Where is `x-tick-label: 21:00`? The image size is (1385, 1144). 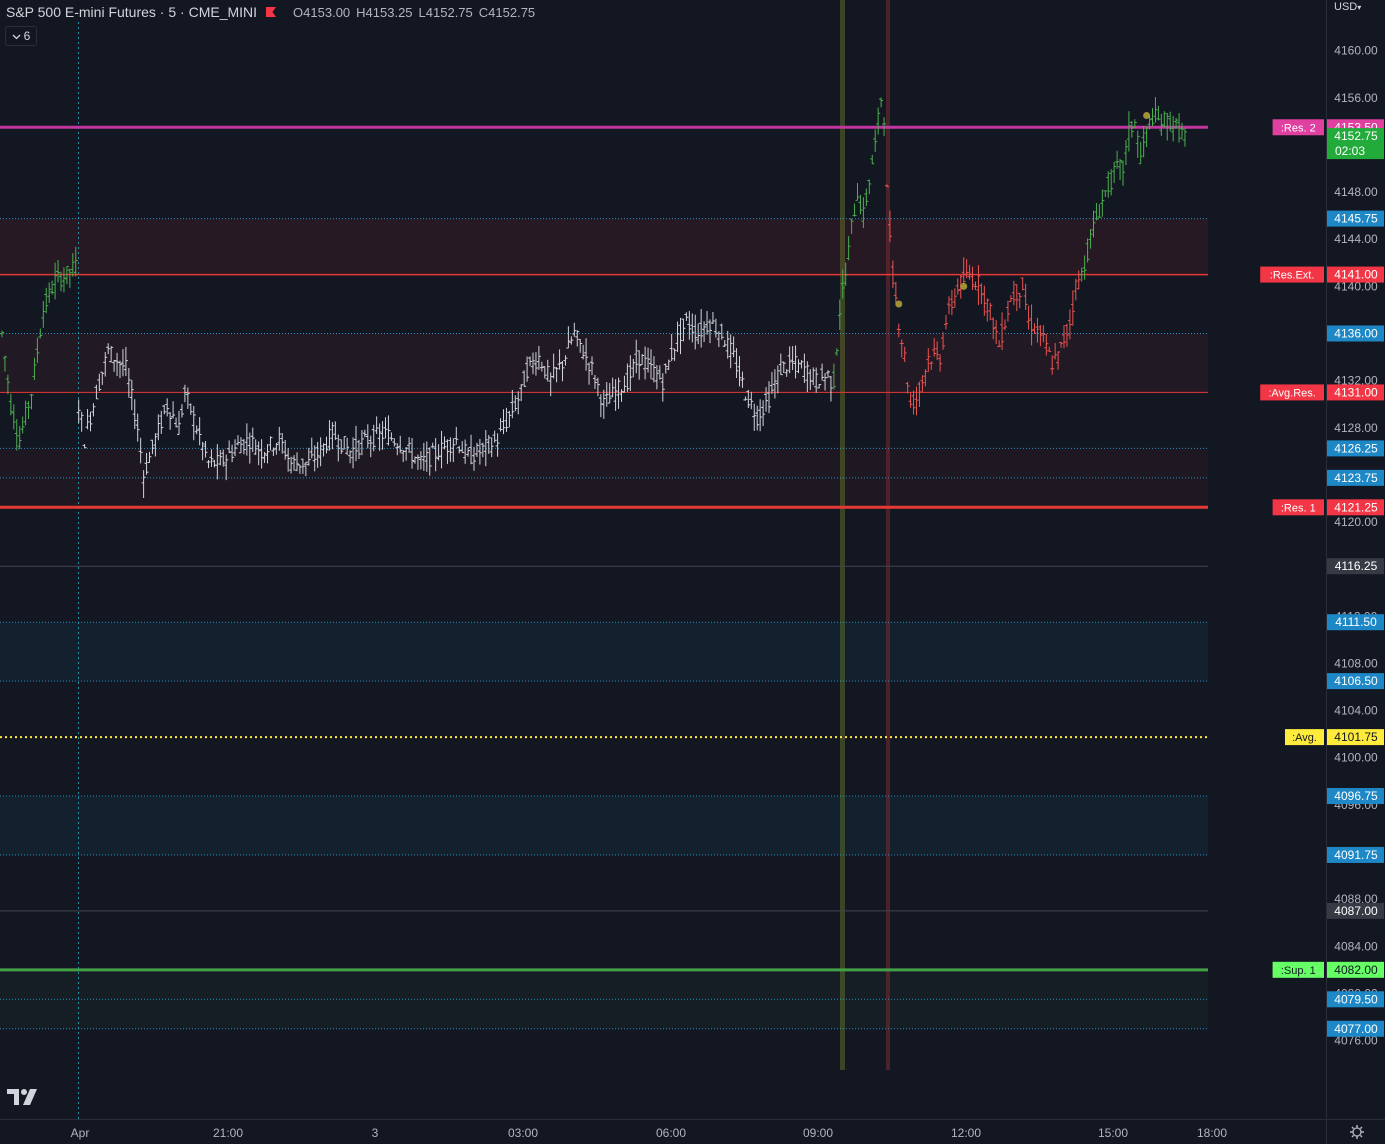 x-tick-label: 21:00 is located at coordinates (228, 1133).